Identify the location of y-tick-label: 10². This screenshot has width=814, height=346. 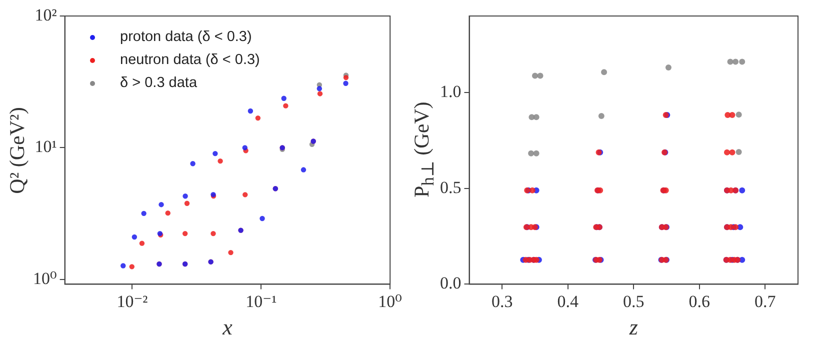
(45, 14).